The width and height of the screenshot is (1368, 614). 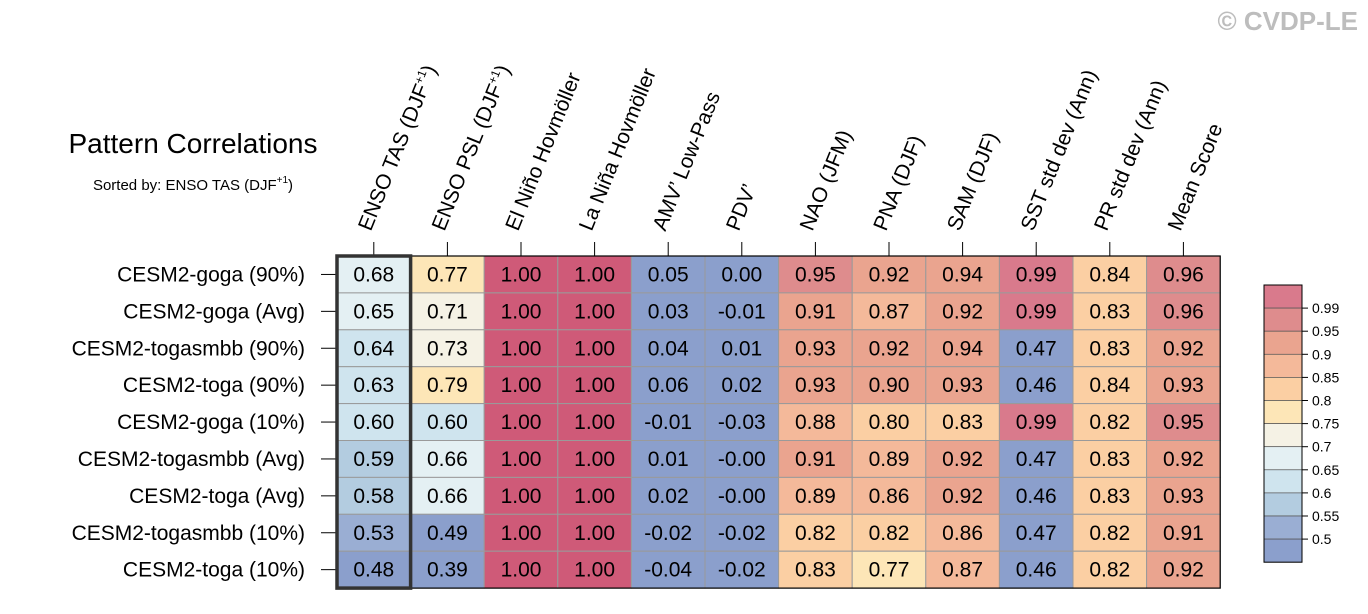 What do you see at coordinates (214, 311) in the screenshot?
I see `row-label: CESM2-goga (Avg)` at bounding box center [214, 311].